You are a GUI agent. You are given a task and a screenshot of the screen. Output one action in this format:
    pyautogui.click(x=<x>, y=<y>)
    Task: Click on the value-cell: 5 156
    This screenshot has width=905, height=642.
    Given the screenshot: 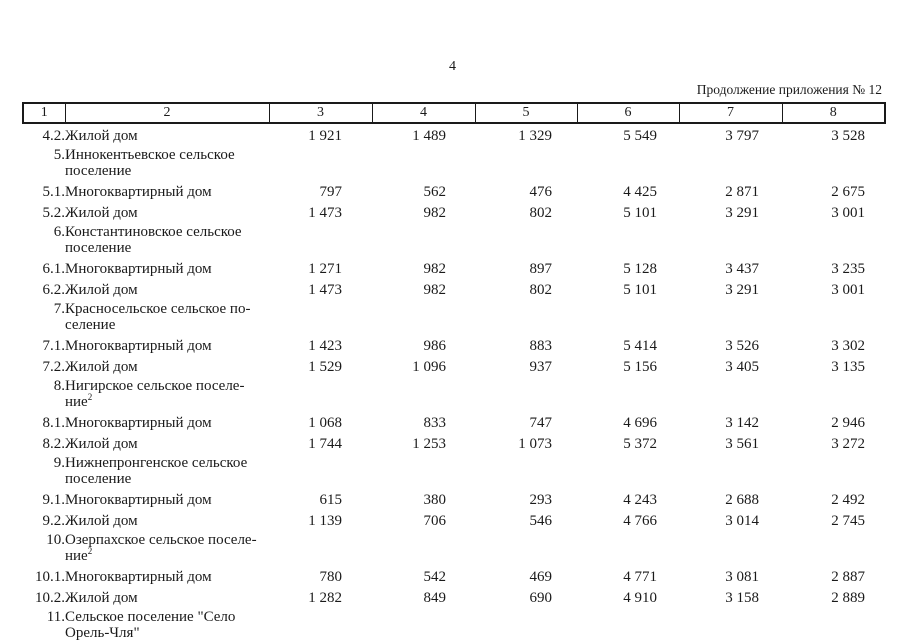 What is the action you would take?
    pyautogui.click(x=640, y=367)
    